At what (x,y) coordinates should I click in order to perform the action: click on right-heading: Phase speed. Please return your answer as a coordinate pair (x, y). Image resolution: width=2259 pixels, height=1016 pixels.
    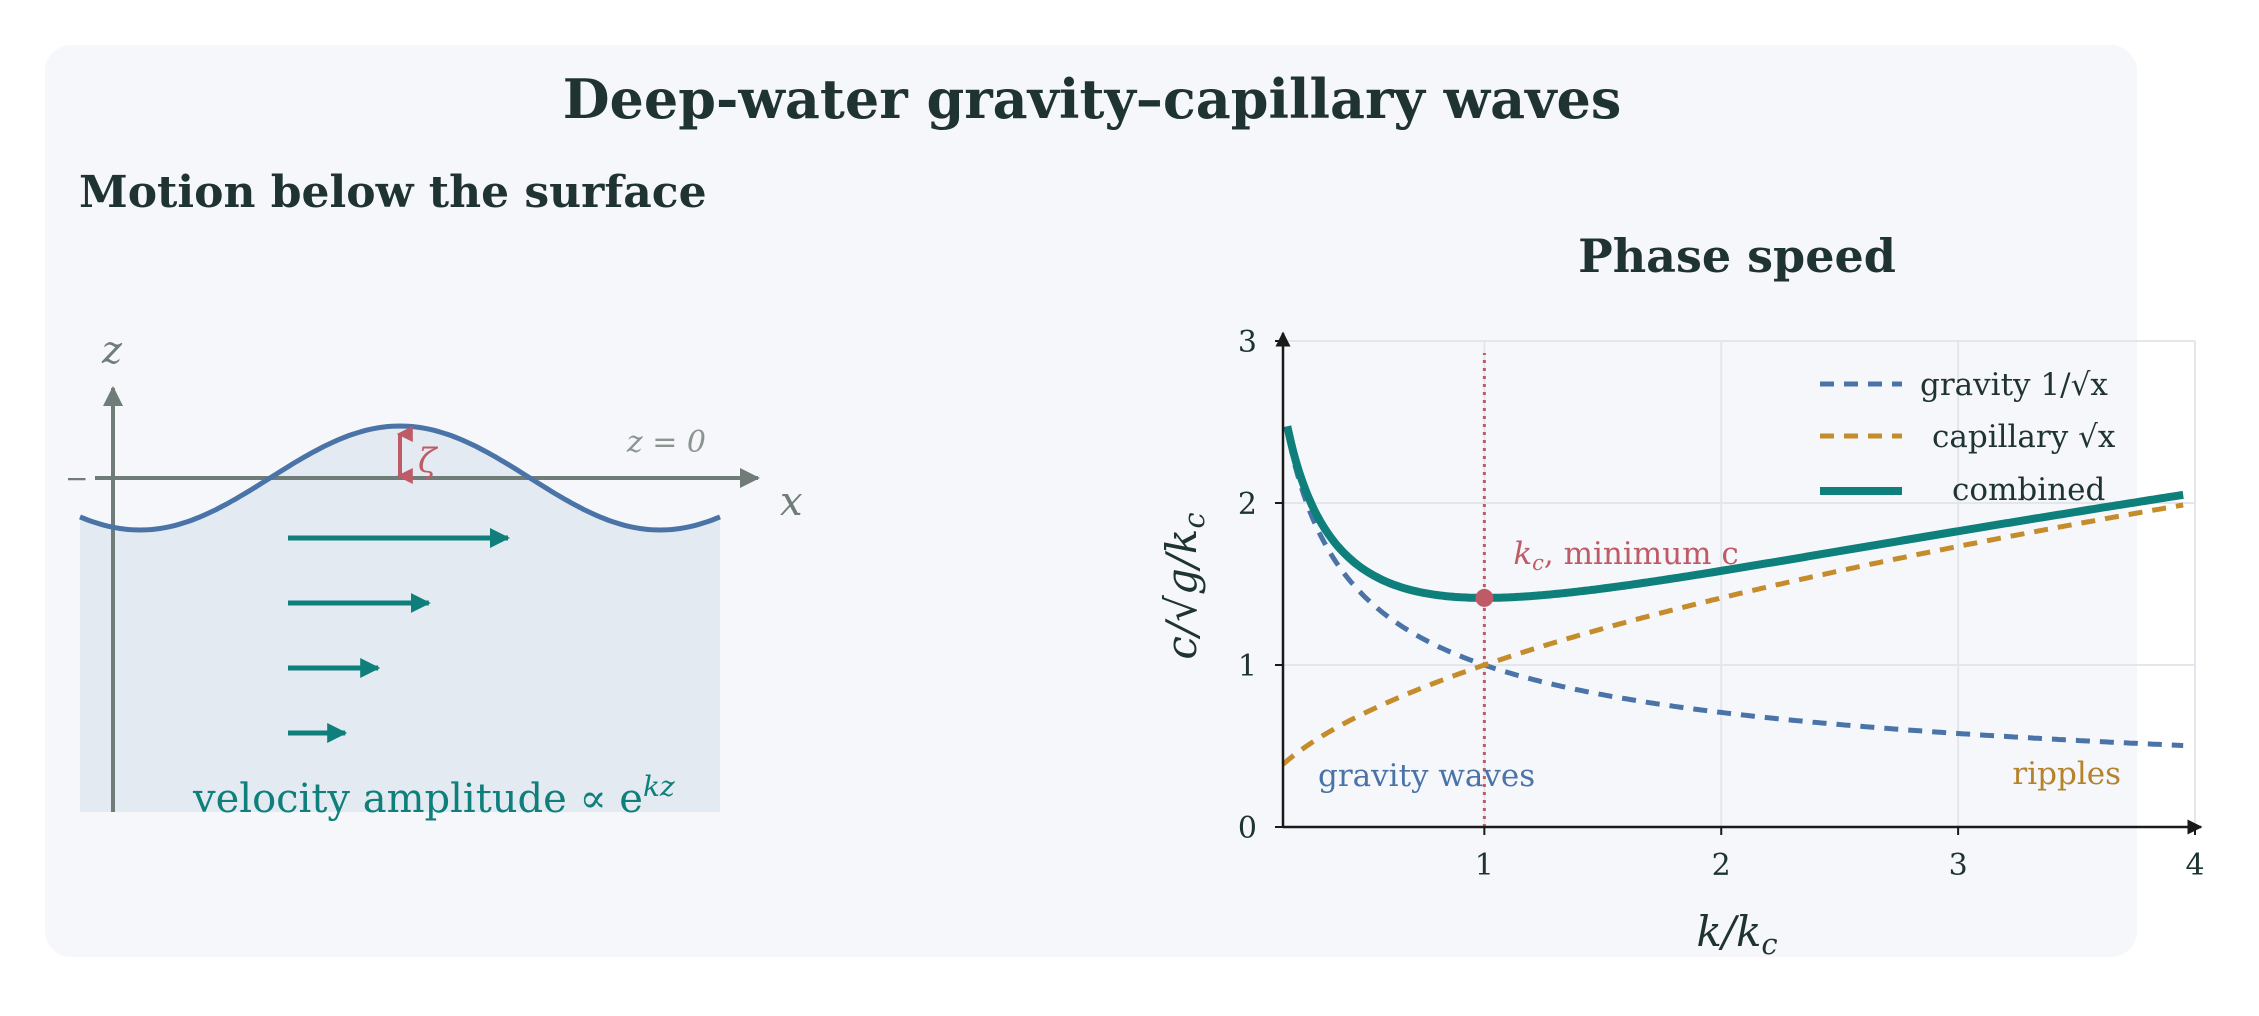
    Looking at the image, I should click on (1737, 256).